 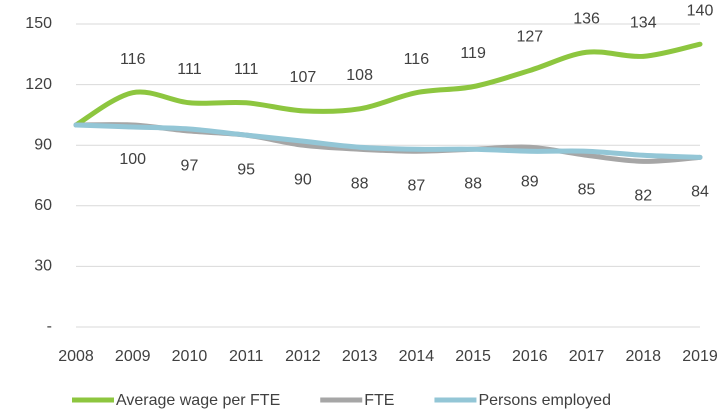 What do you see at coordinates (416, 185) in the screenshot?
I see `data-label: 87` at bounding box center [416, 185].